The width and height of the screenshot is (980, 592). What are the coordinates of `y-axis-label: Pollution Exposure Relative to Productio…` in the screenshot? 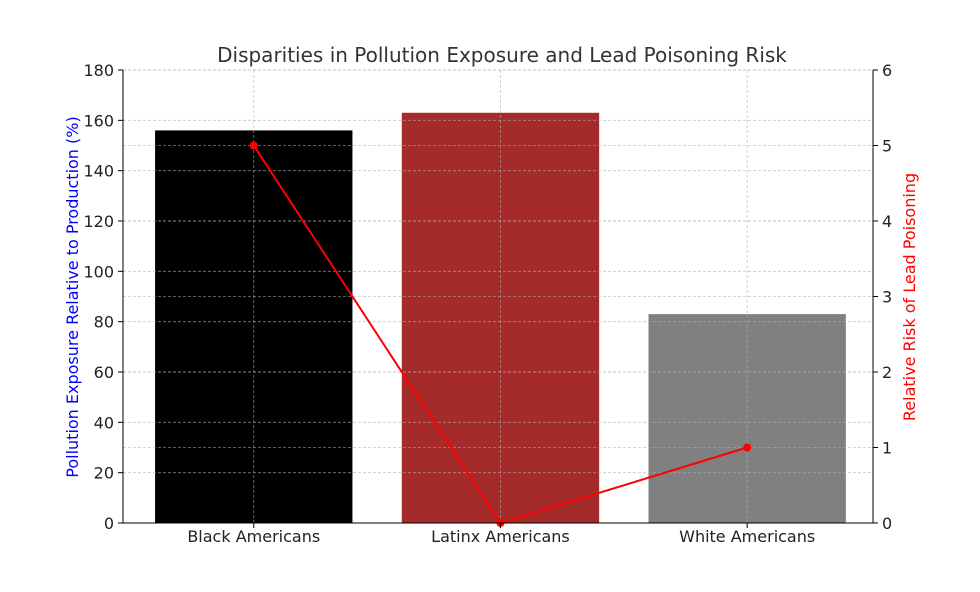 It's located at (72, 296).